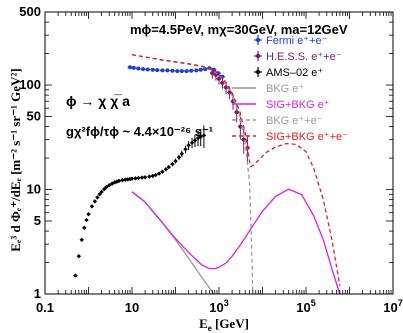 This screenshot has width=403, height=333. What do you see at coordinates (230, 323) in the screenshot?
I see `x-axis-label-unit: [GeV]` at bounding box center [230, 323].